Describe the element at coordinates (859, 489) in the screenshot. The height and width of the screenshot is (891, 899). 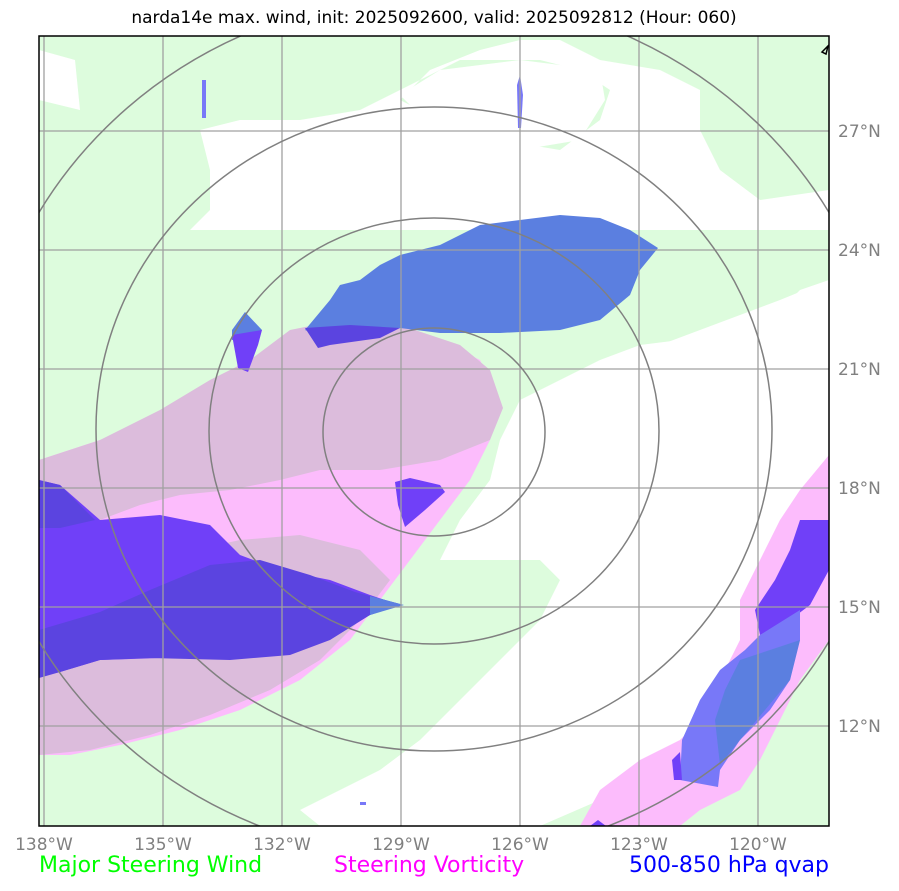
I see `lat-tick: 18°N` at that location.